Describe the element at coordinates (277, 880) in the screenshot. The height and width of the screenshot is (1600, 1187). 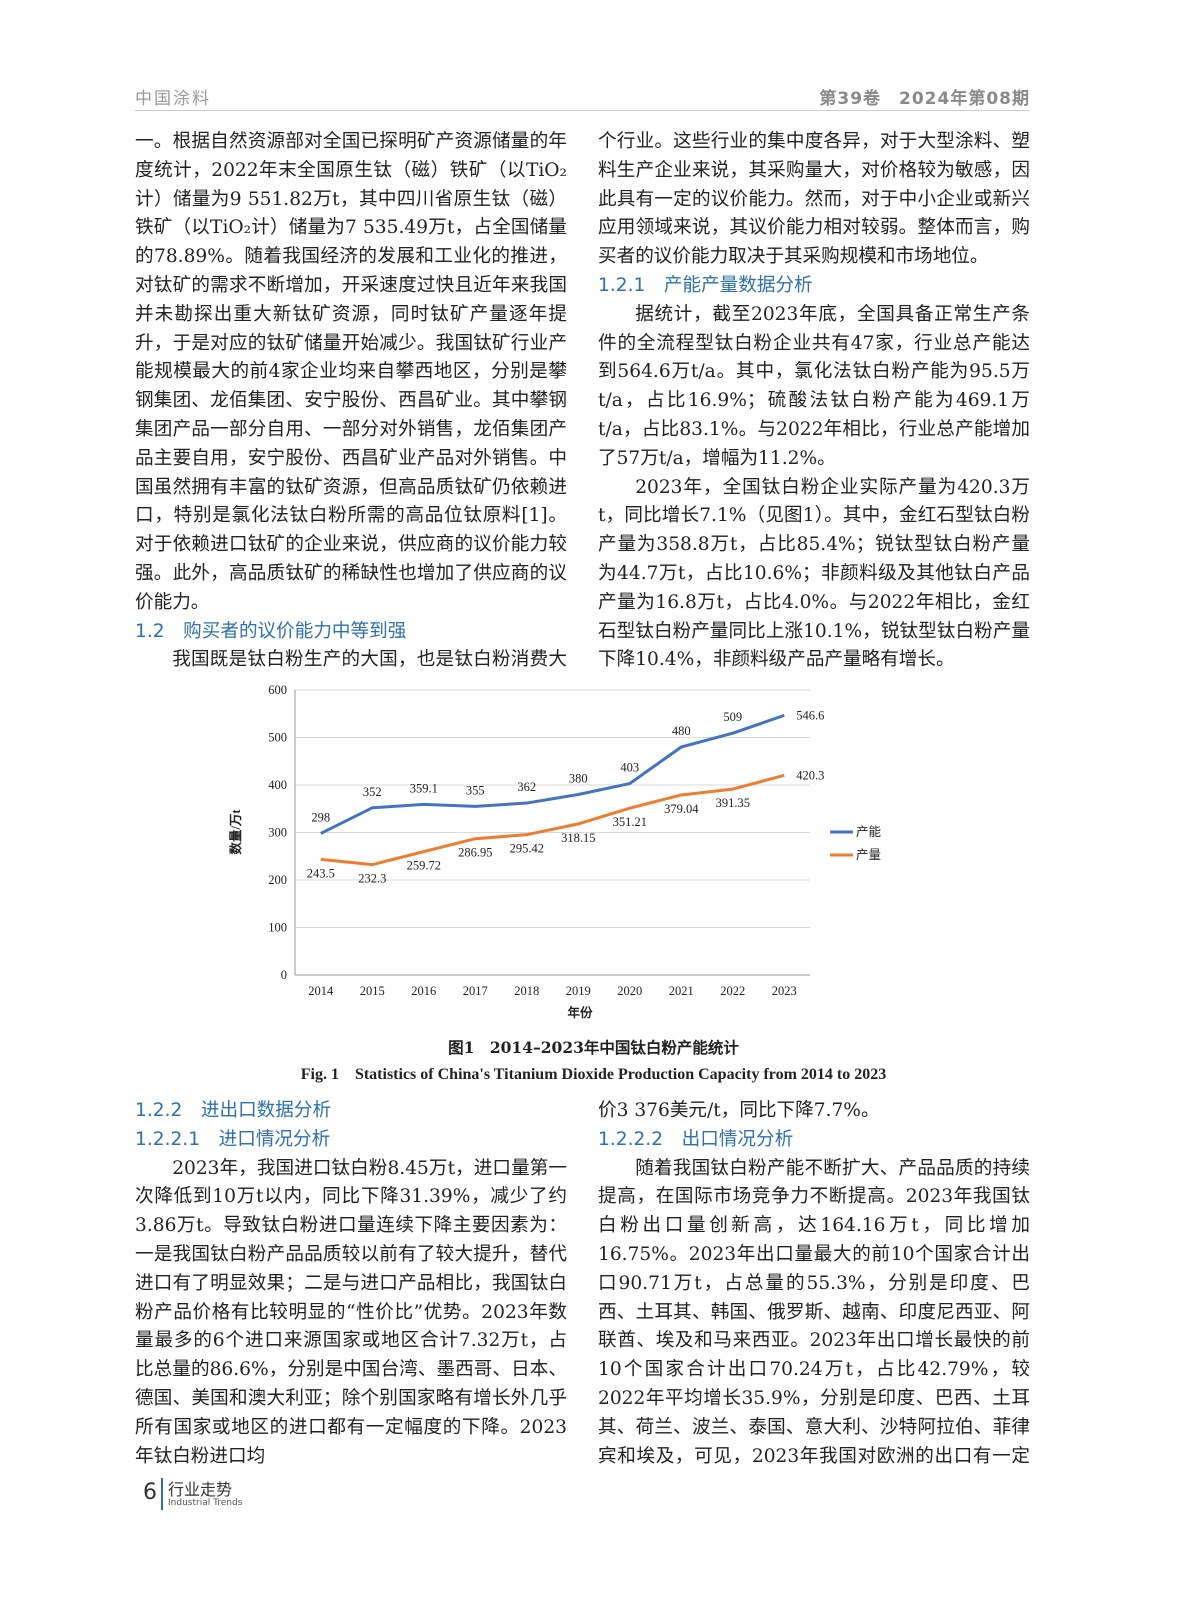
I see `y-tick-label: 200` at that location.